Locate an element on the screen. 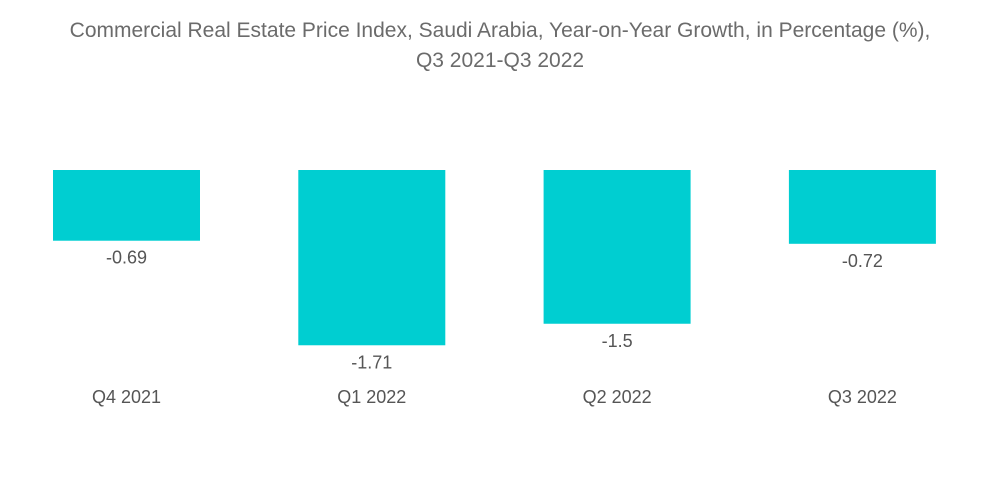 This screenshot has width=1000, height=504. bar-q1-2022 is located at coordinates (372, 258).